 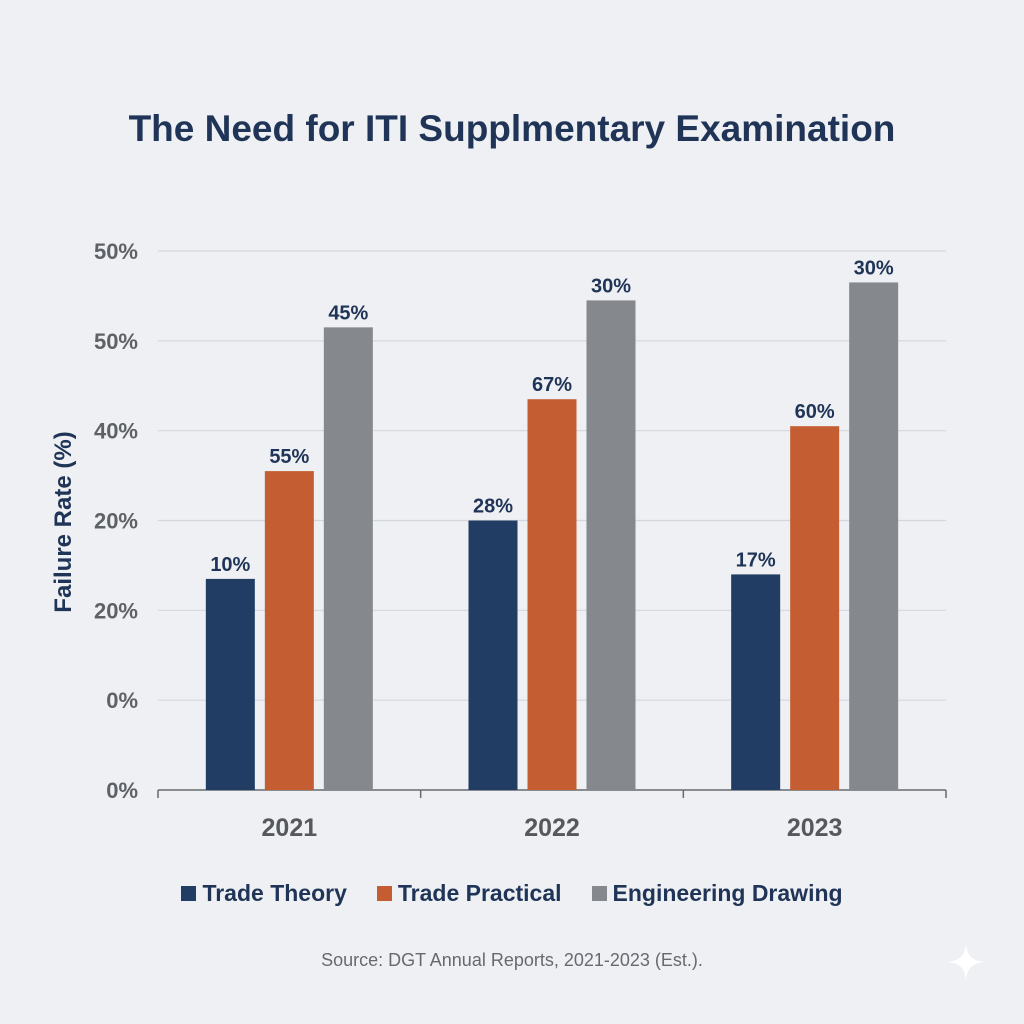 I want to click on legend-swatch-trade-practical, so click(x=384, y=893).